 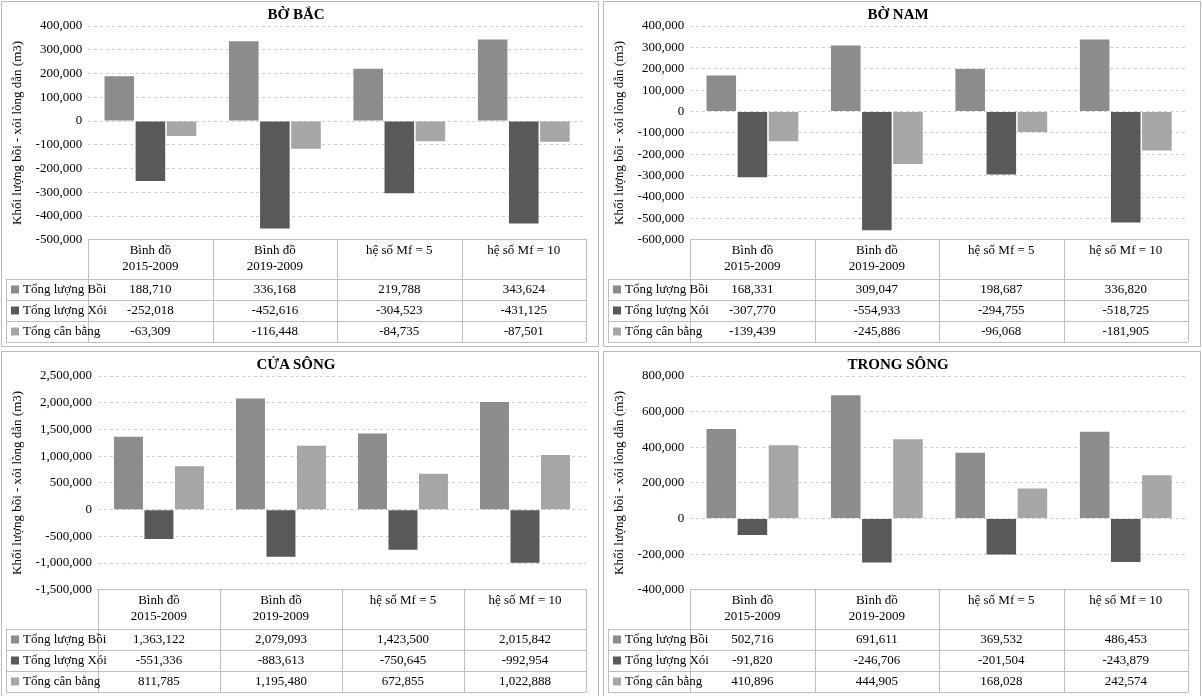 What do you see at coordinates (65, 402) in the screenshot?
I see `y-tick-label: 2,000,000` at bounding box center [65, 402].